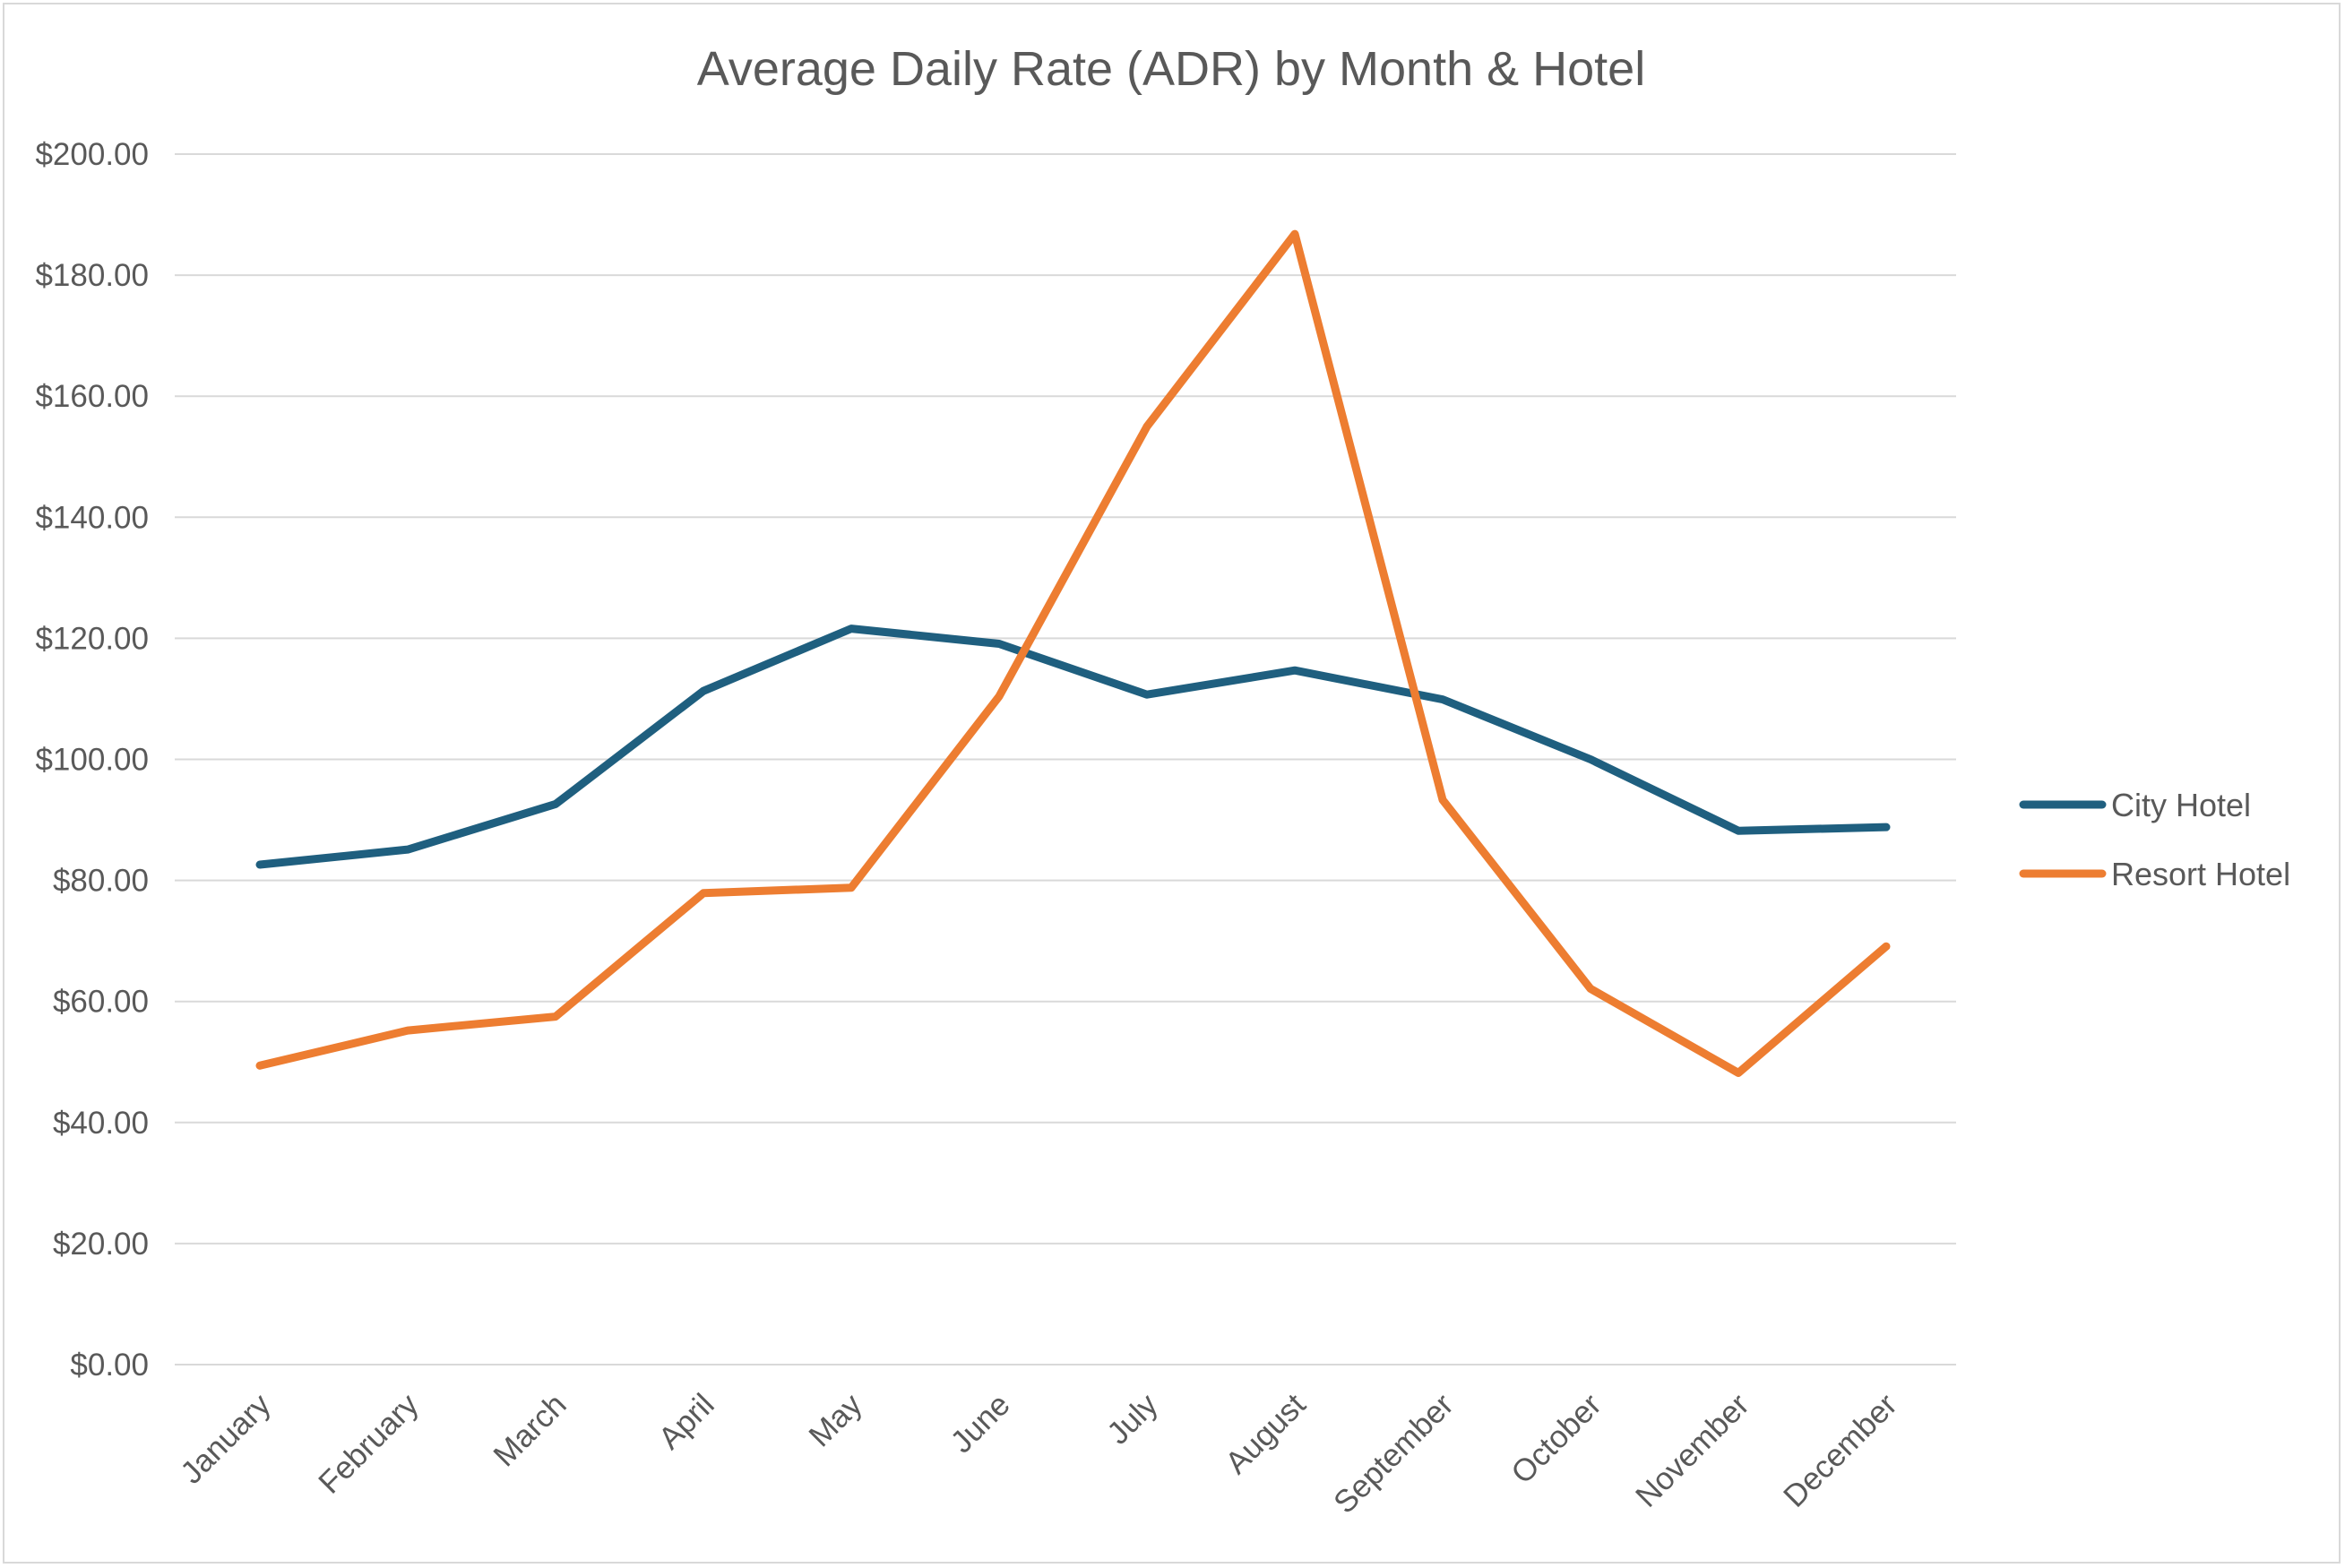 The image size is (2345, 1568). Describe the element at coordinates (1132, 1419) in the screenshot. I see `x-tick-label: July` at that location.